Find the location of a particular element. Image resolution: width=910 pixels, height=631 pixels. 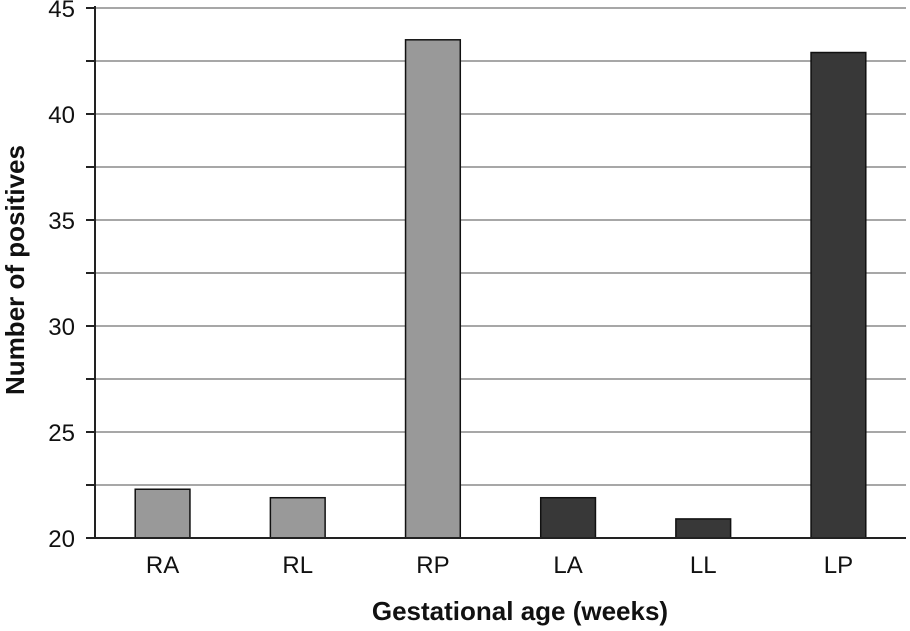

bar-rl is located at coordinates (297, 517).